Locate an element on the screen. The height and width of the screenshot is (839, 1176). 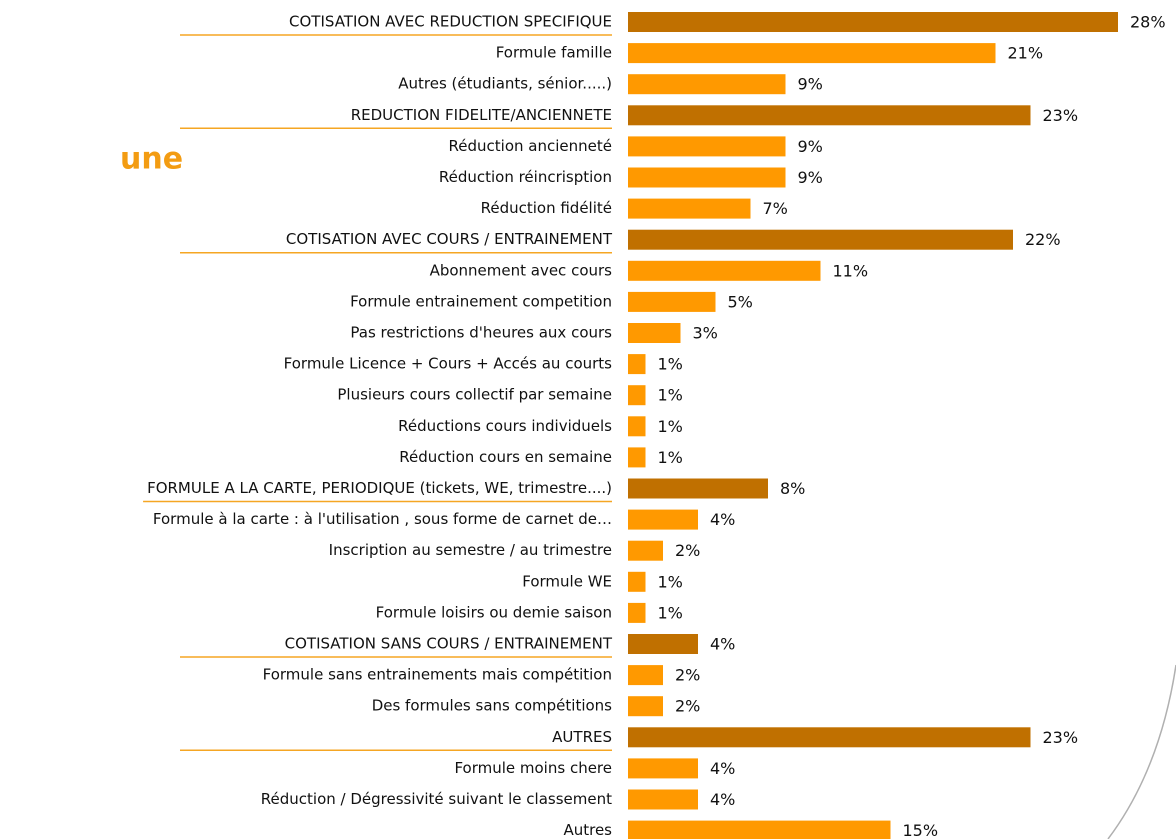
group-label: COTISATION SANS COURS / ENTRAINEMENT is located at coordinates (449, 644).